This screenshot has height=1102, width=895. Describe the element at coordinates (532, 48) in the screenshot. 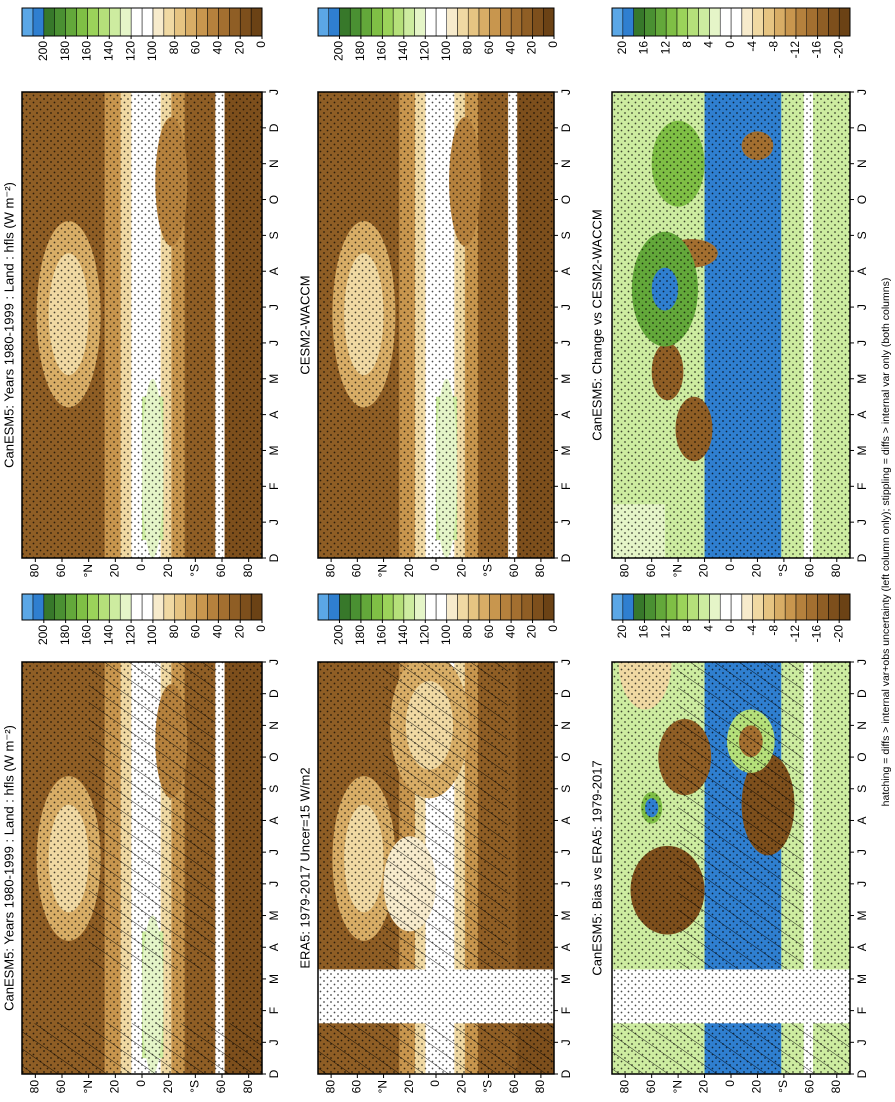

I see `colorbar-label: 20` at that location.